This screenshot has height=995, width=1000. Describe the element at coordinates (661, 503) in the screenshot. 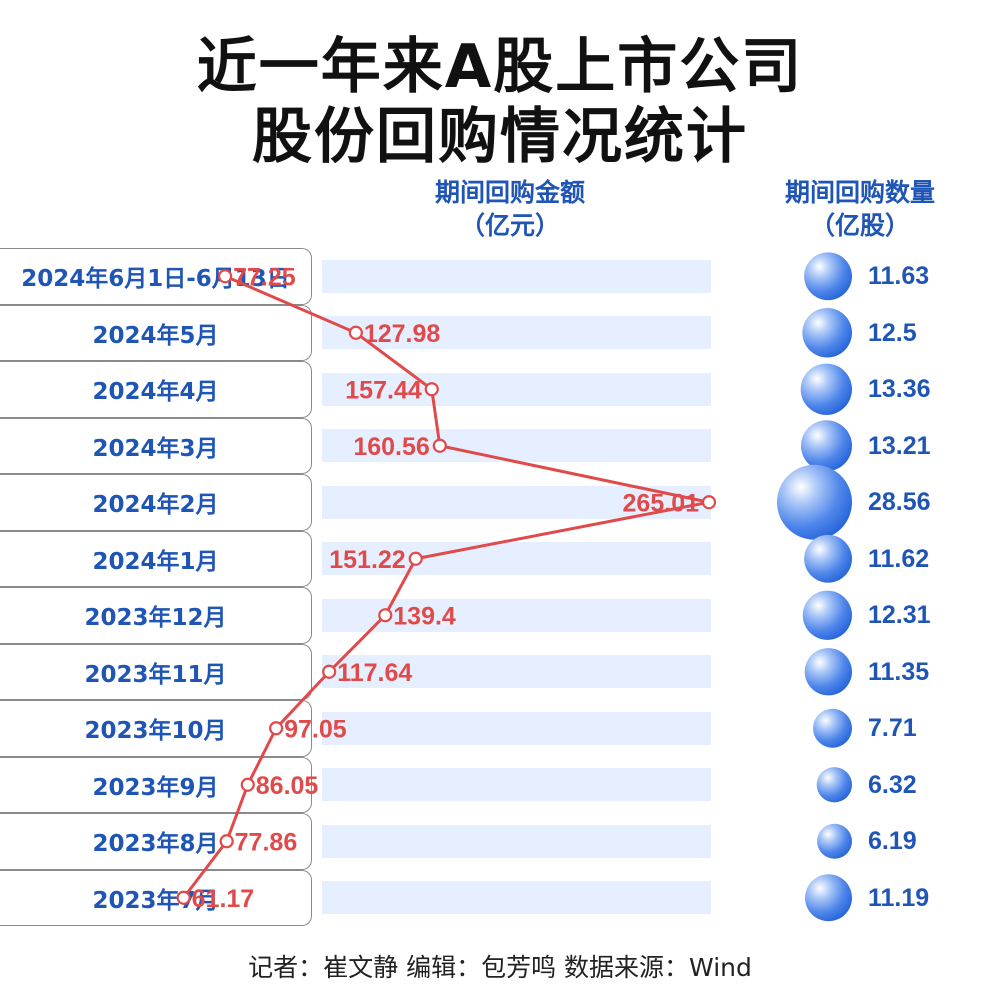

I see `amount-data-label: 265.01` at that location.